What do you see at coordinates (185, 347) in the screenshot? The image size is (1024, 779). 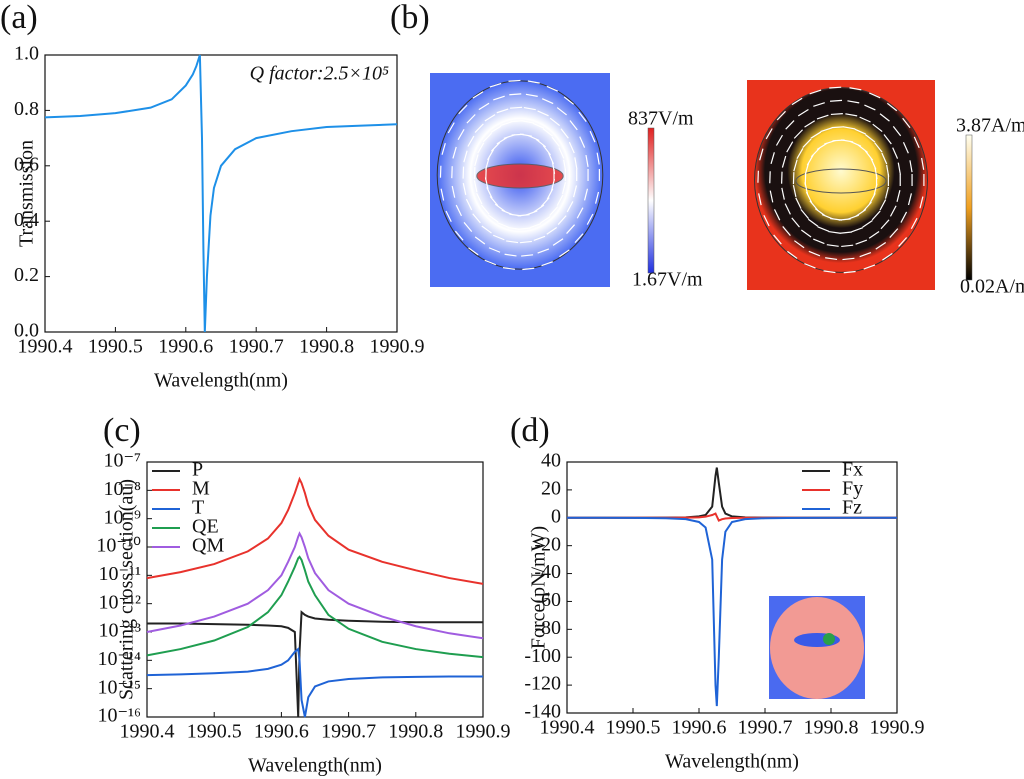 I see `x-tick-label: 1990.6` at bounding box center [185, 347].